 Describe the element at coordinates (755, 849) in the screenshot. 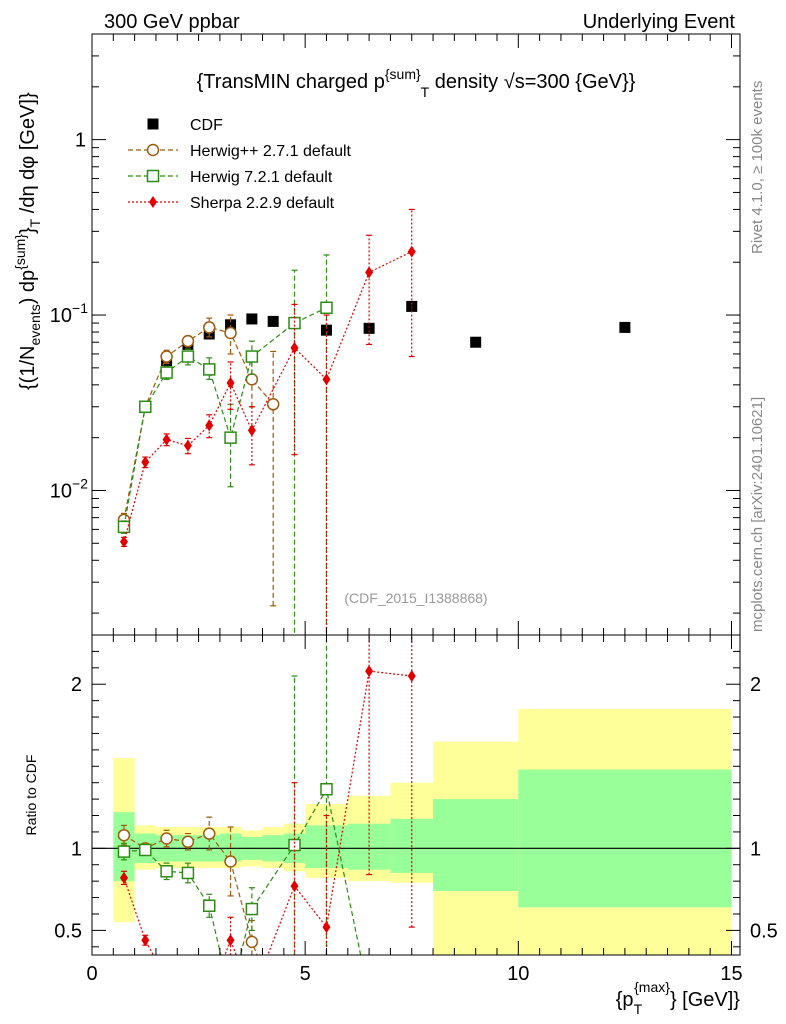

I see `ratio-y-tick-label-right: 1` at that location.